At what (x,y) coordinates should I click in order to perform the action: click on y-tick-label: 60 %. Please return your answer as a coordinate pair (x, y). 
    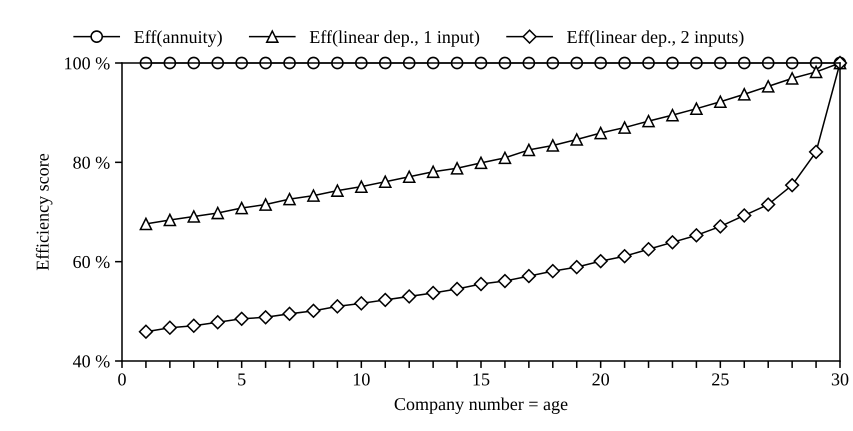
    Looking at the image, I should click on (91, 262).